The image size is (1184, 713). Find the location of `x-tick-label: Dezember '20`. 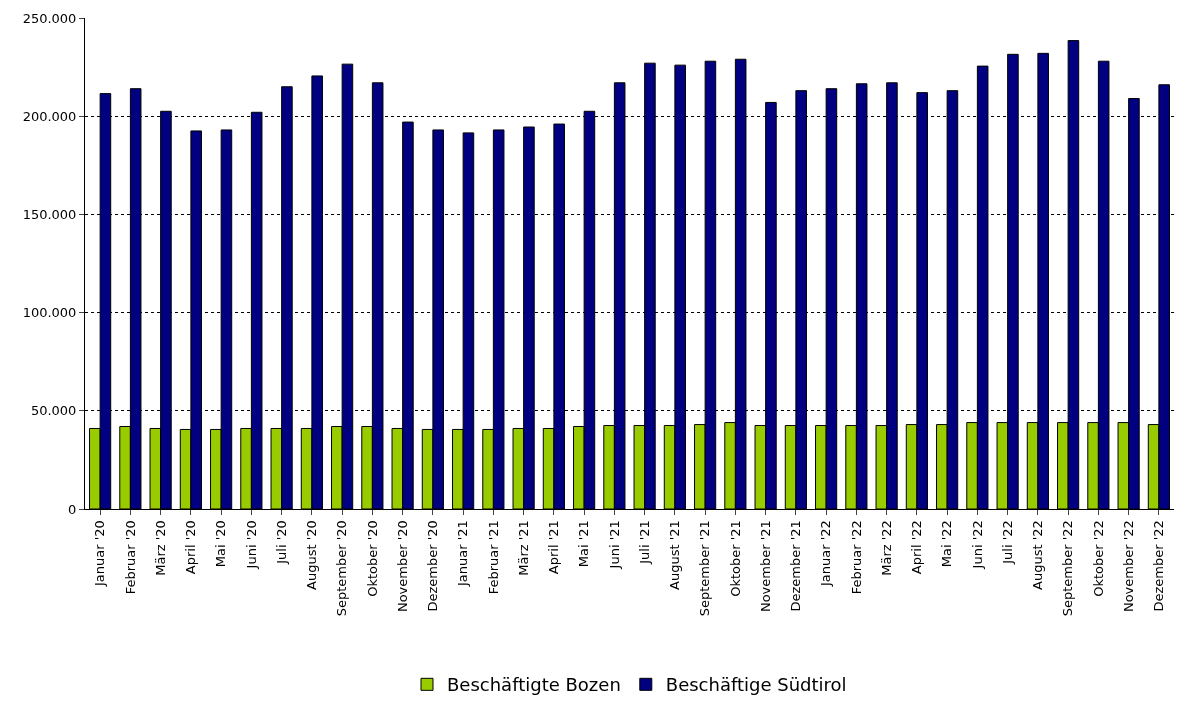

x-tick-label: Dezember '20 is located at coordinates (433, 566).